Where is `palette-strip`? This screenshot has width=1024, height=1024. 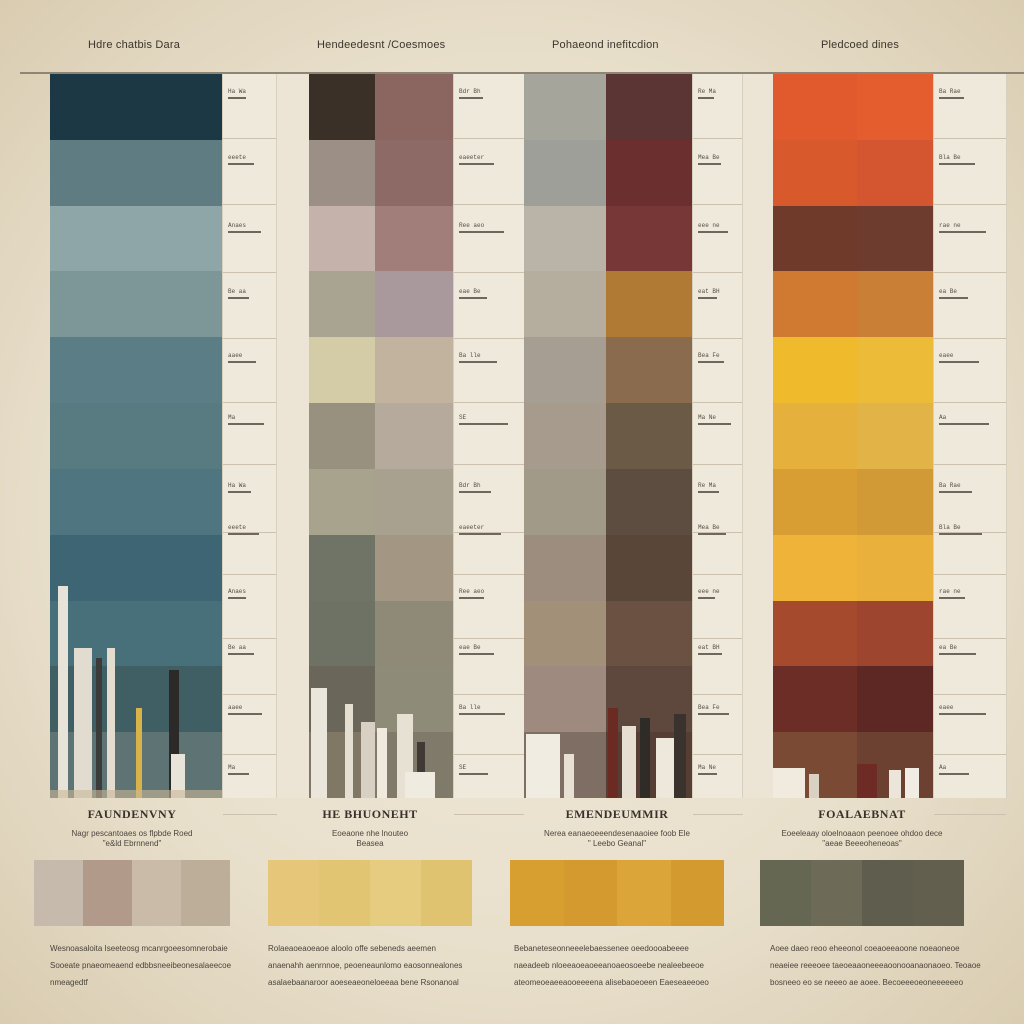
palette-strip is located at coordinates (132, 893).